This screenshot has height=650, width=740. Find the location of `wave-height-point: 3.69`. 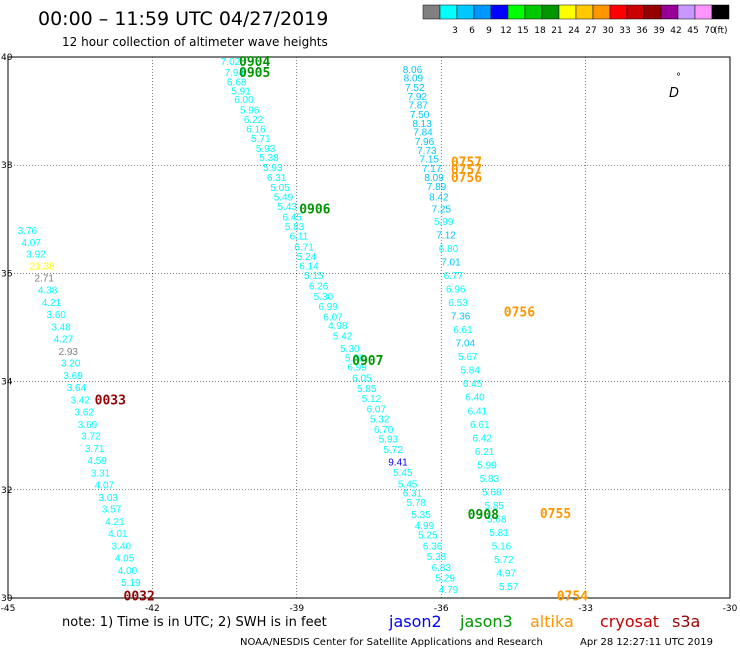

wave-height-point: 3.69 is located at coordinates (88, 425).